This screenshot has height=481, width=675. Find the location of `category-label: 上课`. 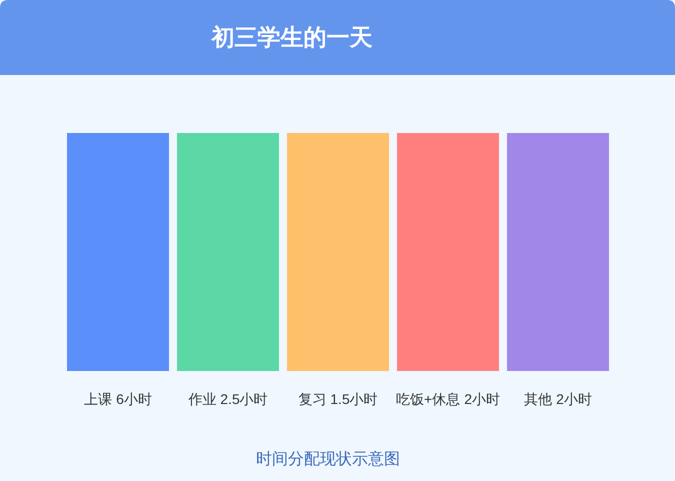

category-label: 上课 is located at coordinates (98, 399).